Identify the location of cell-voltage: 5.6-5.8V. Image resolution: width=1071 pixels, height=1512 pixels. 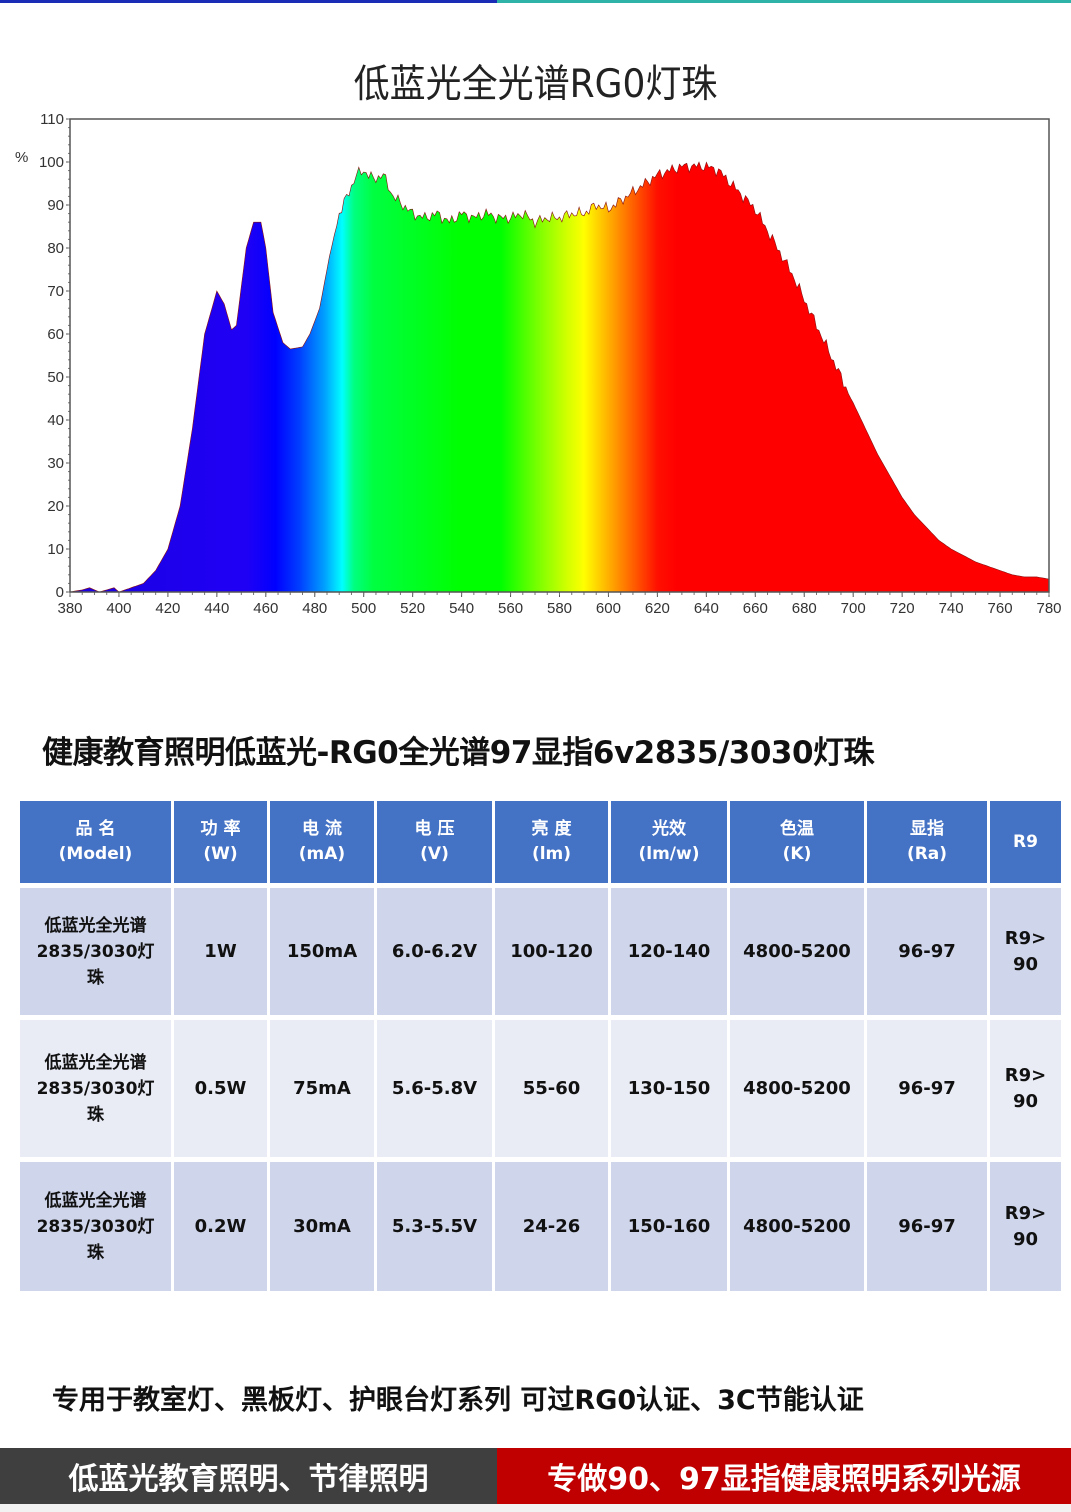
(434, 1088).